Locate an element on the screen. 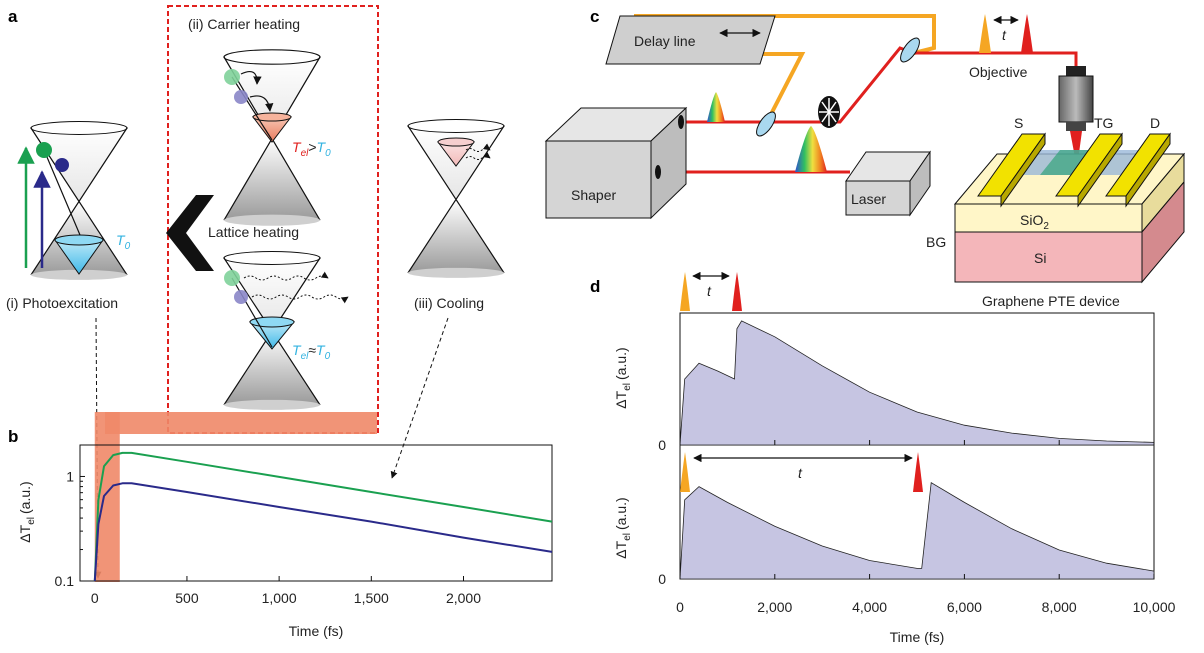  combiner-mirror is located at coordinates (910, 50).